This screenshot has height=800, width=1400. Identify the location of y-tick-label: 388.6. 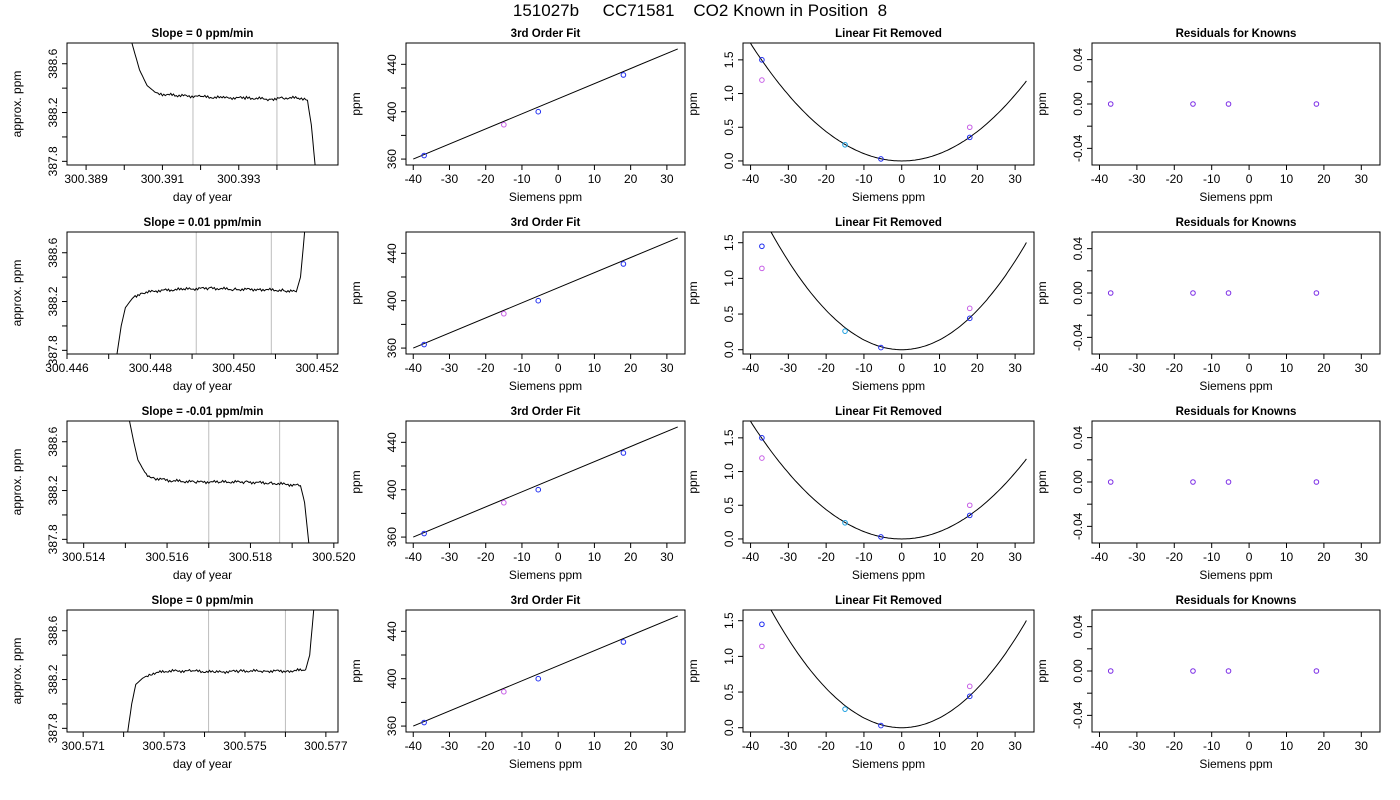
(53, 252).